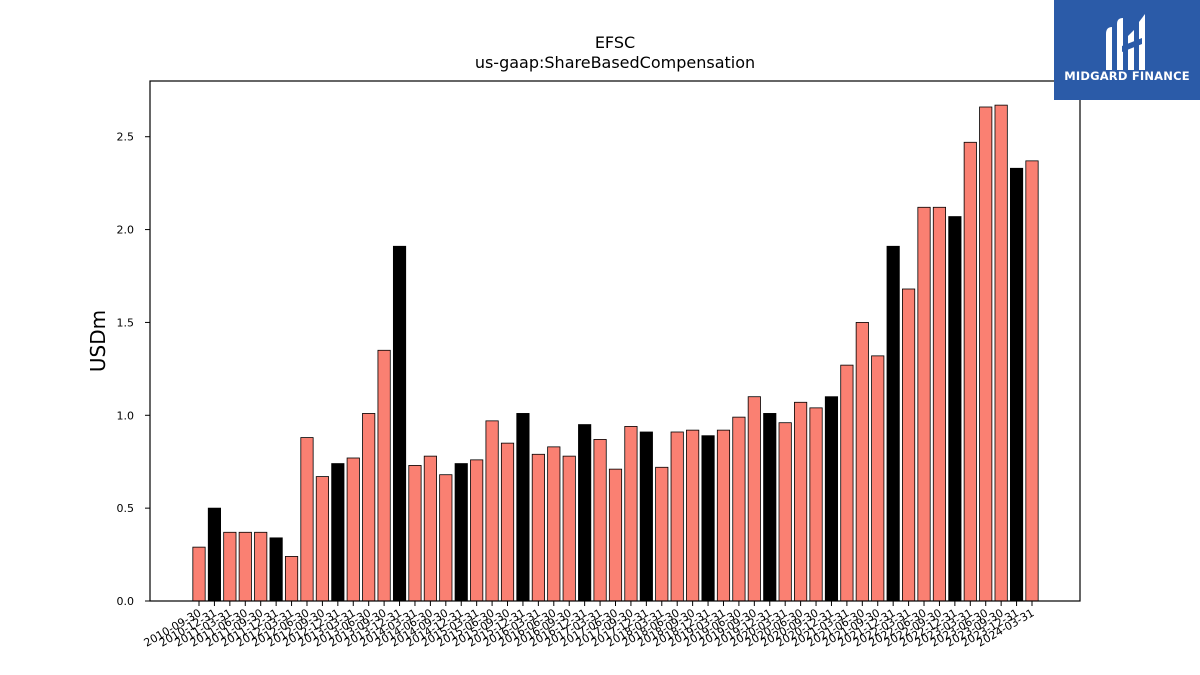 The image size is (1200, 675). What do you see at coordinates (126, 508) in the screenshot?
I see `y-tick-label: 0.5` at bounding box center [126, 508].